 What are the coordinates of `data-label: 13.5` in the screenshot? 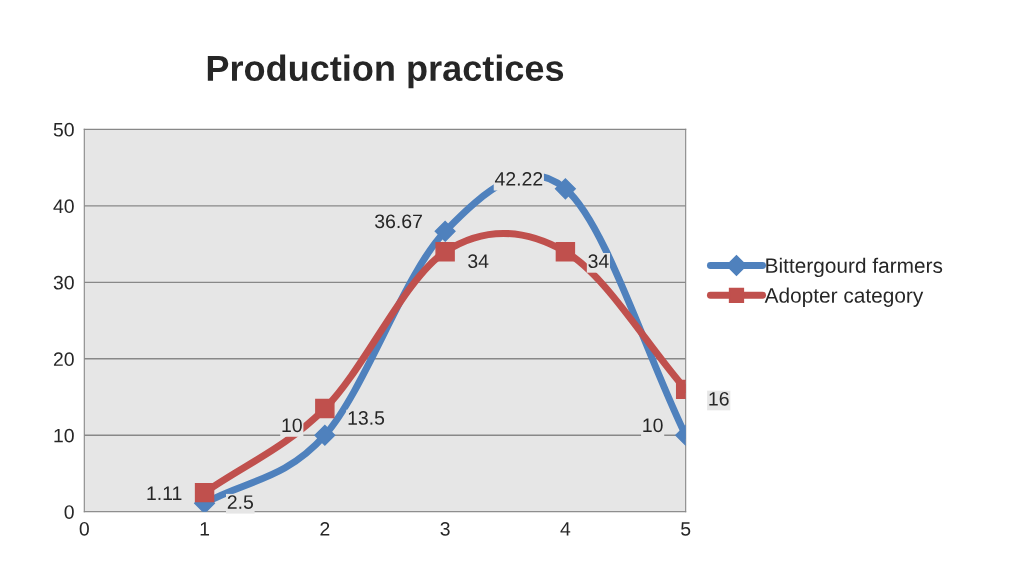 It's located at (366, 418).